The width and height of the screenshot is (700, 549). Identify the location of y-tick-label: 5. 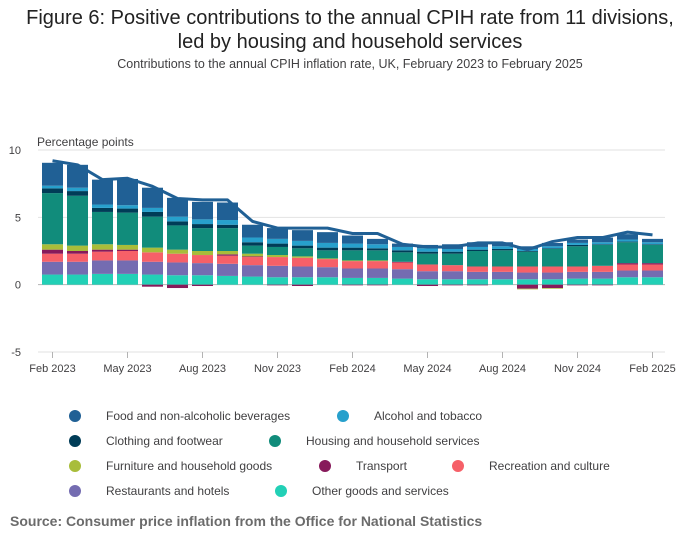
(18, 218).